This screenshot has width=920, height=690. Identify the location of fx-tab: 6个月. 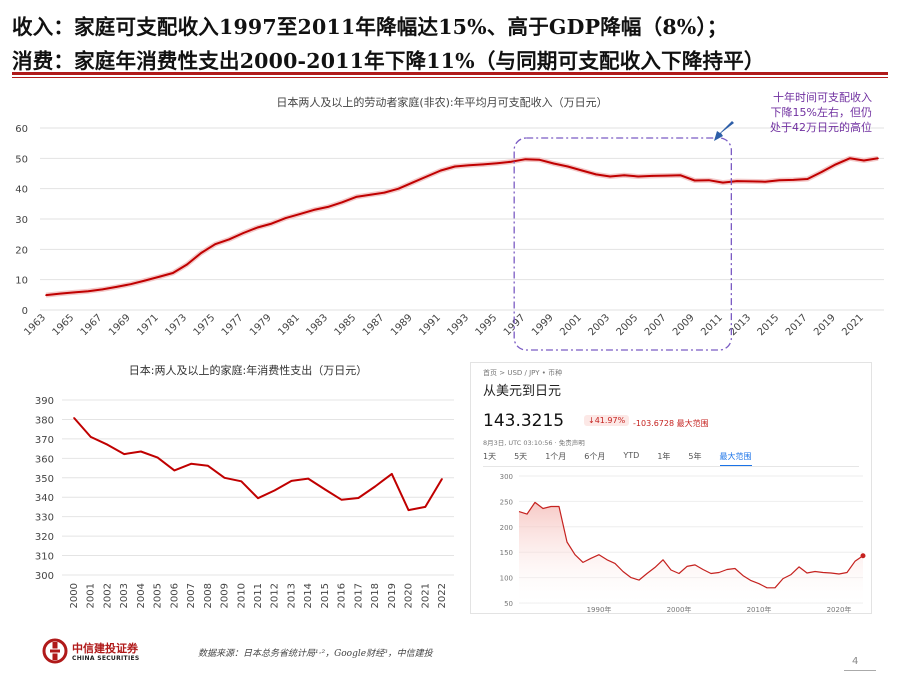
(595, 456).